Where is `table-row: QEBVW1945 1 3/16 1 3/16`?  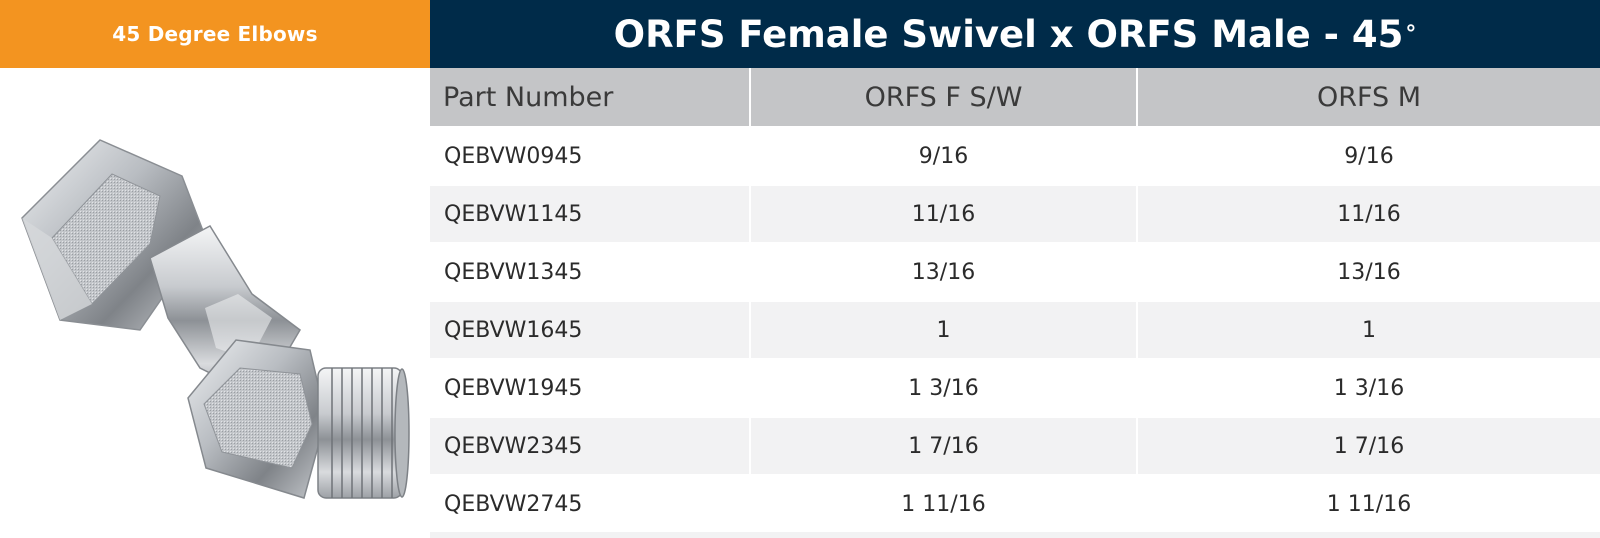
table-row: QEBVW1945 1 3/16 1 3/16 is located at coordinates (1015, 387).